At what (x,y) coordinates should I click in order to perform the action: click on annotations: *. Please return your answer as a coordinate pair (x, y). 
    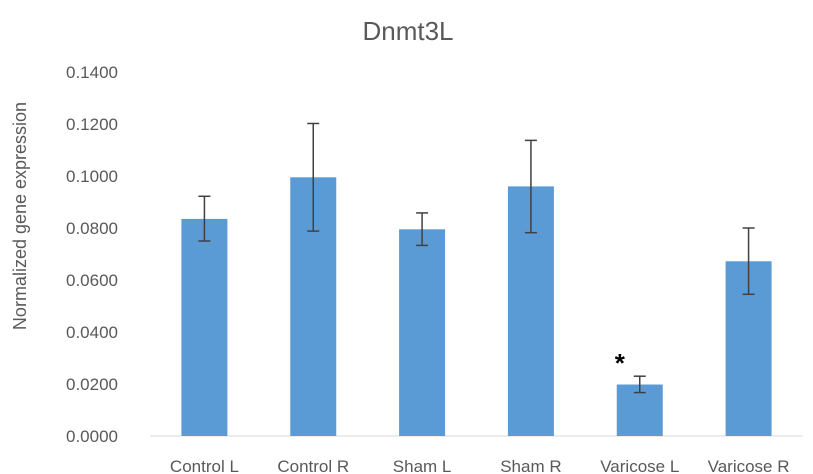
    Looking at the image, I should click on (620, 363).